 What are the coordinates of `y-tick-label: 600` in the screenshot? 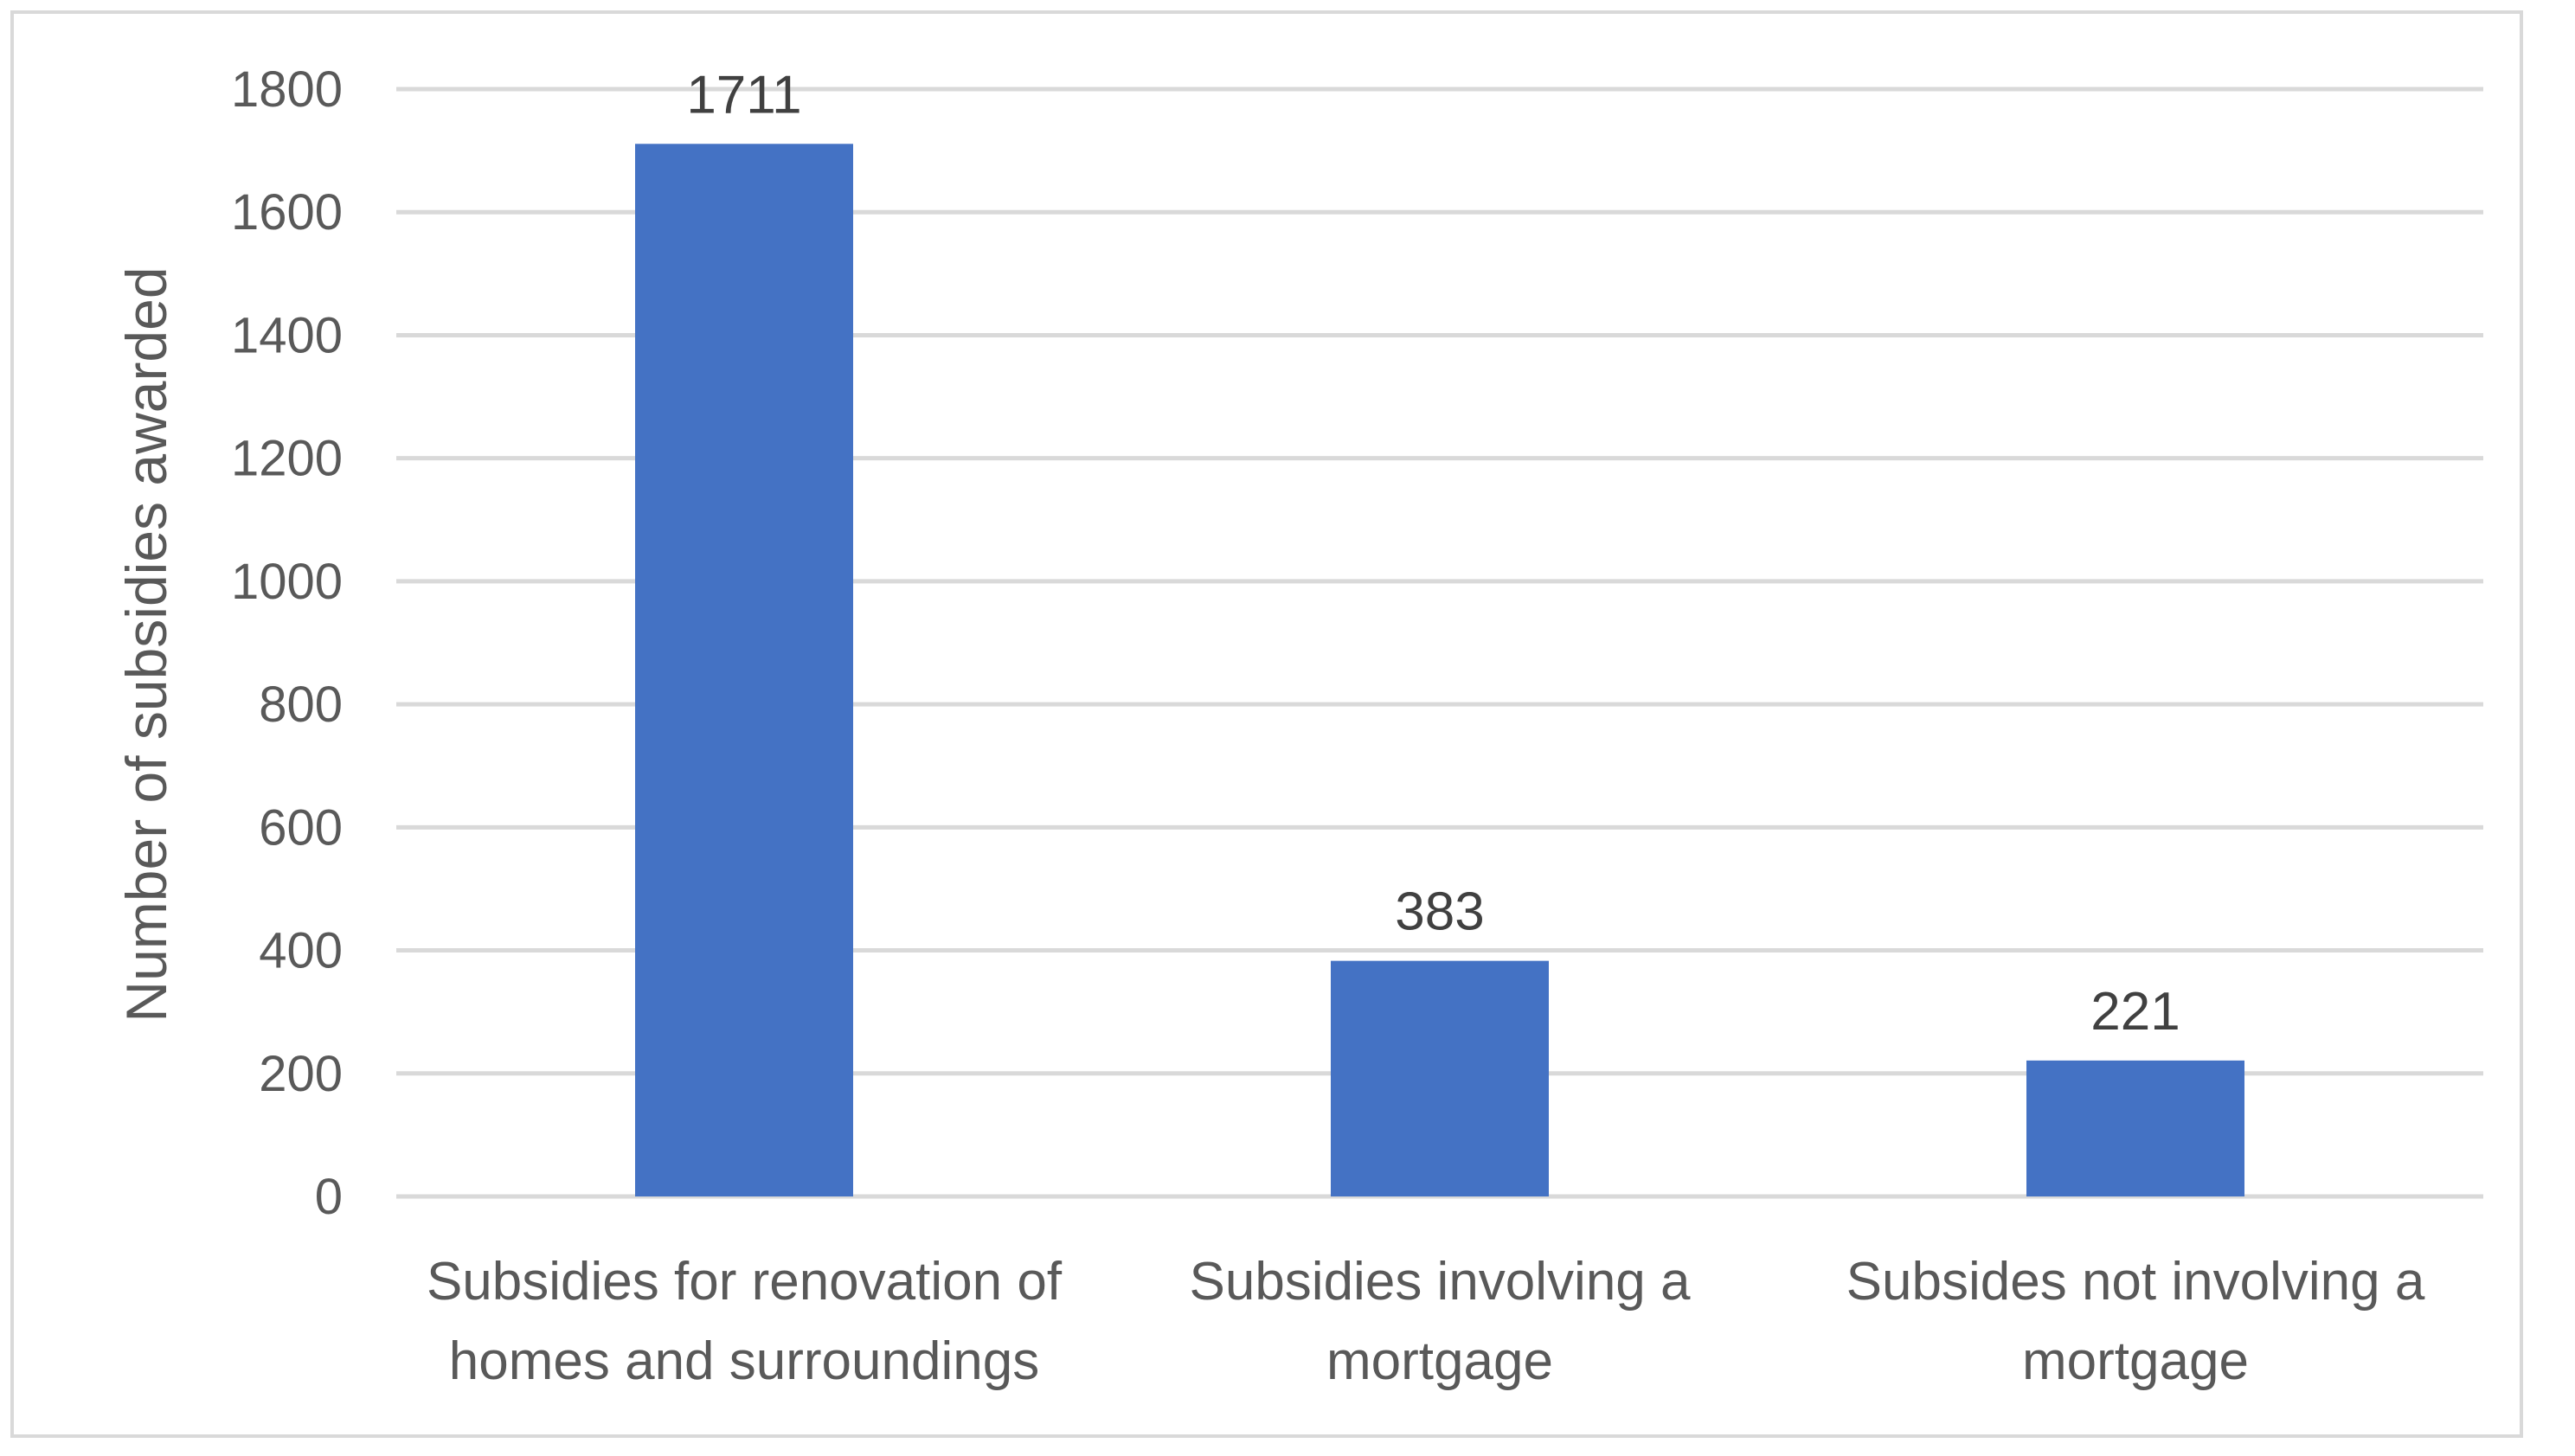 It's located at (301, 827).